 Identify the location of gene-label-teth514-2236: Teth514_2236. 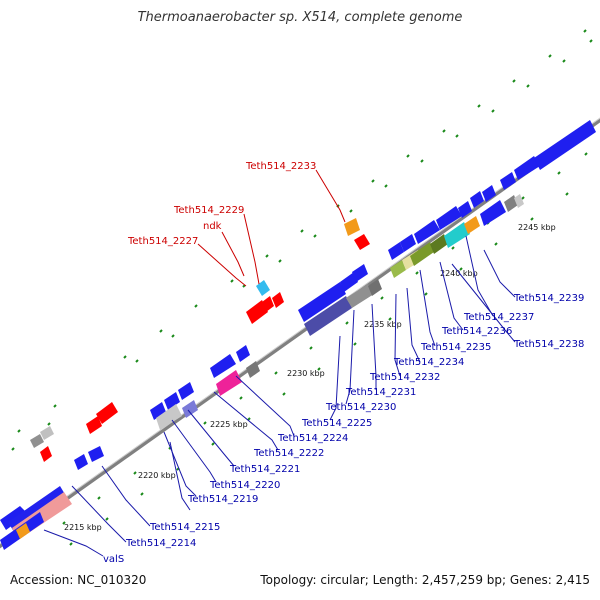
(476, 331).